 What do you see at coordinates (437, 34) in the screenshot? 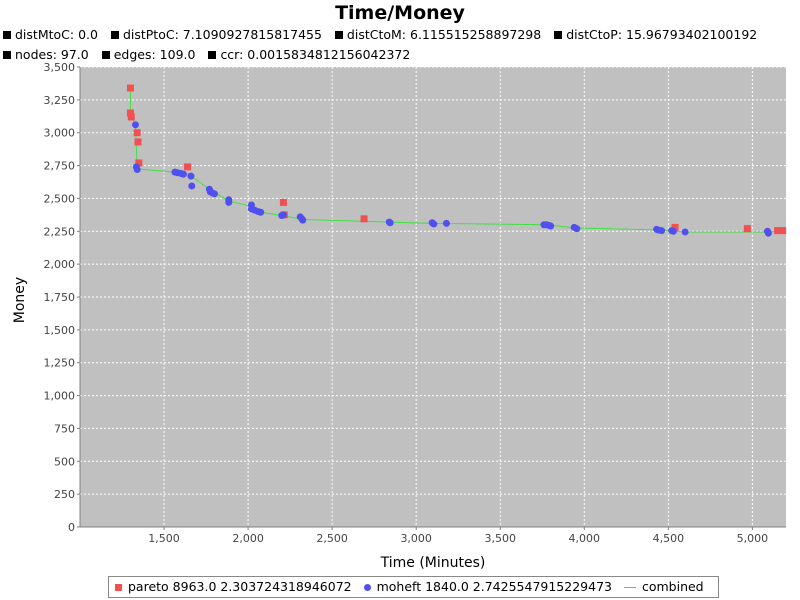
I see `info-item-distctom: distCtoM: 6.115515258897298` at bounding box center [437, 34].